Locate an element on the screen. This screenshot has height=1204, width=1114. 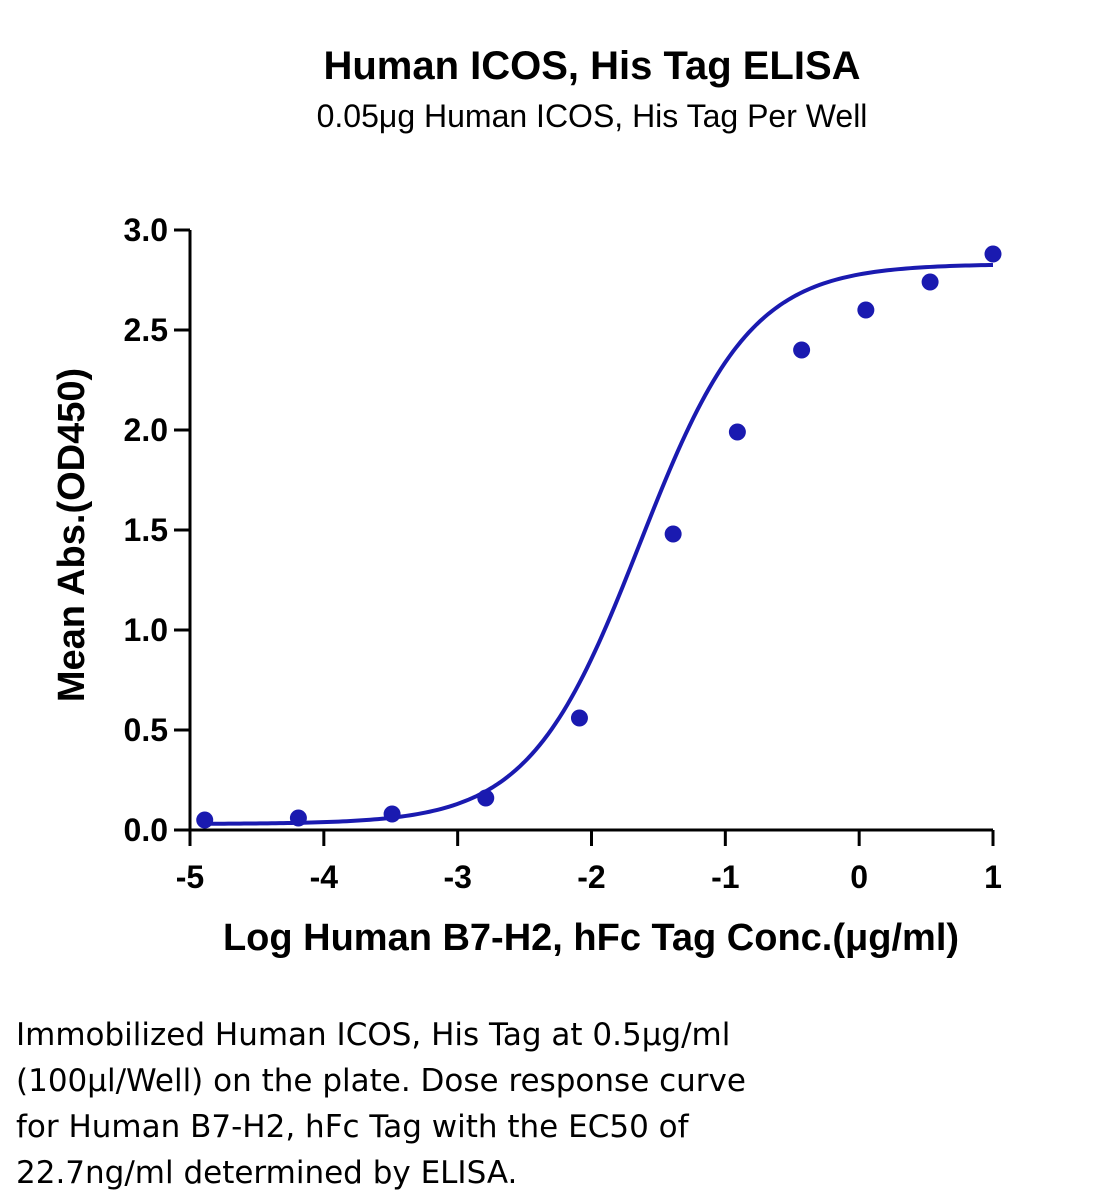
caption-line: 22.7ng/ml determined by ELISA. is located at coordinates (267, 1173).